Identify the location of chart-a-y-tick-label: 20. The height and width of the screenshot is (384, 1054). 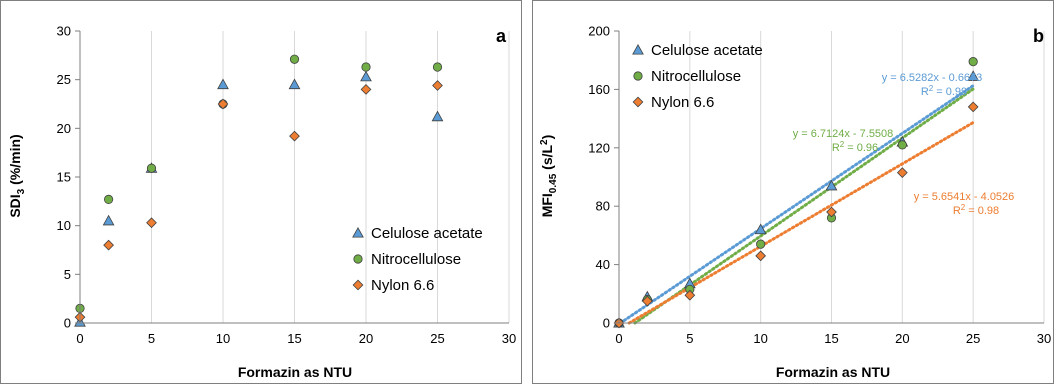
(64, 128).